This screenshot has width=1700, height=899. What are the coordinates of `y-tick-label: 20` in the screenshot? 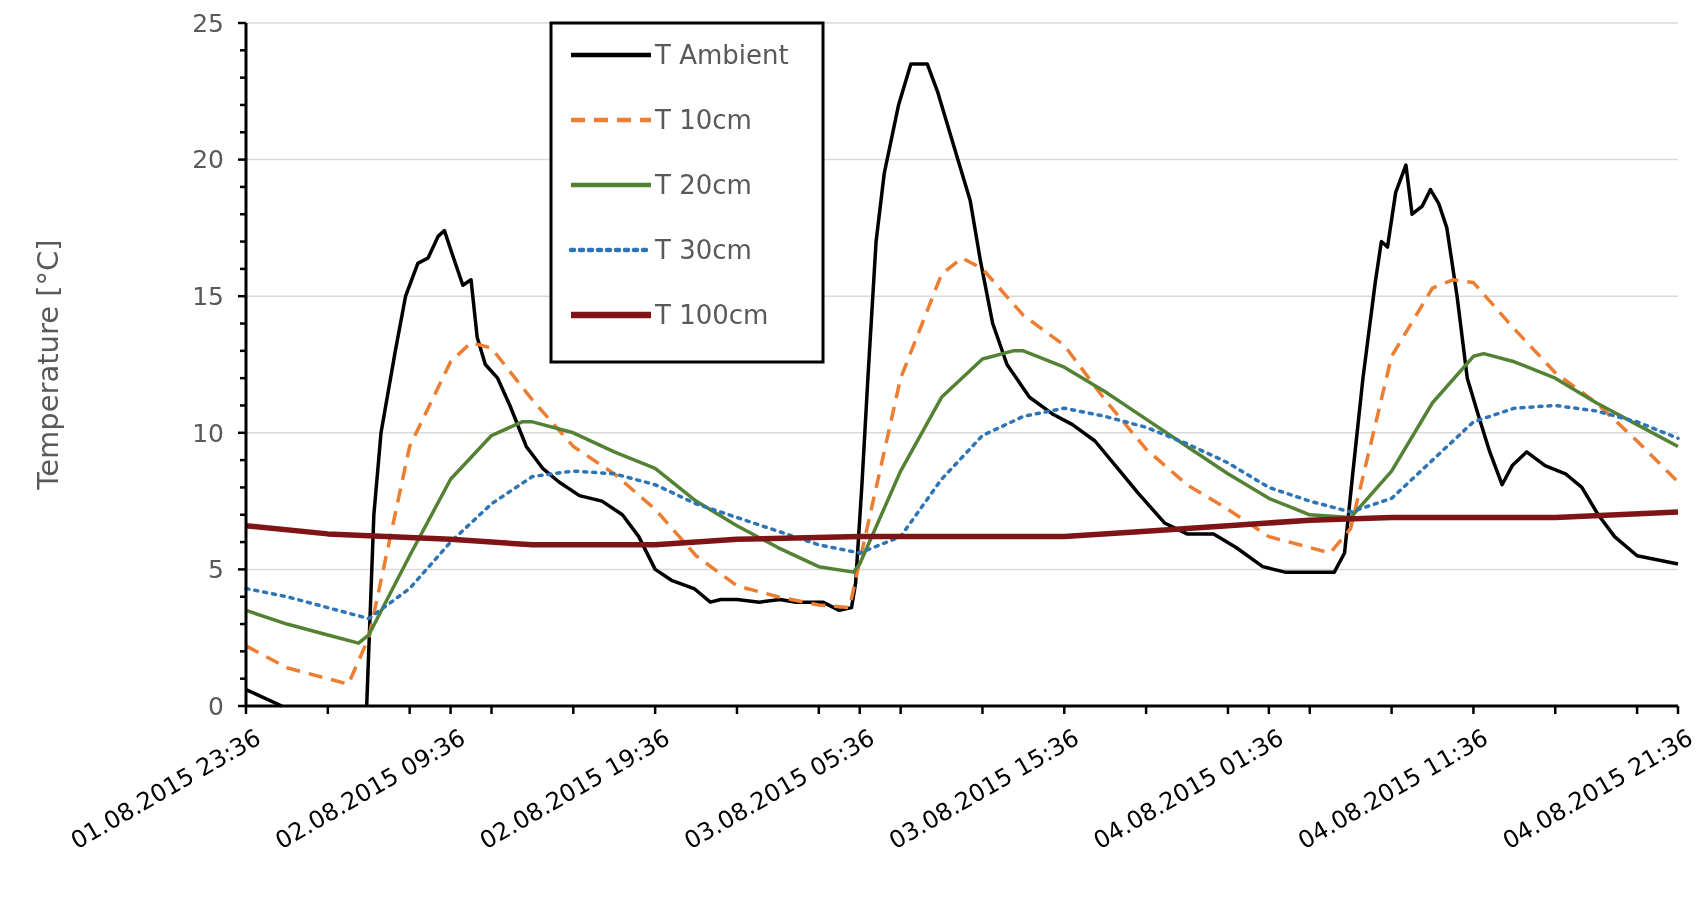 It's located at (208, 160).